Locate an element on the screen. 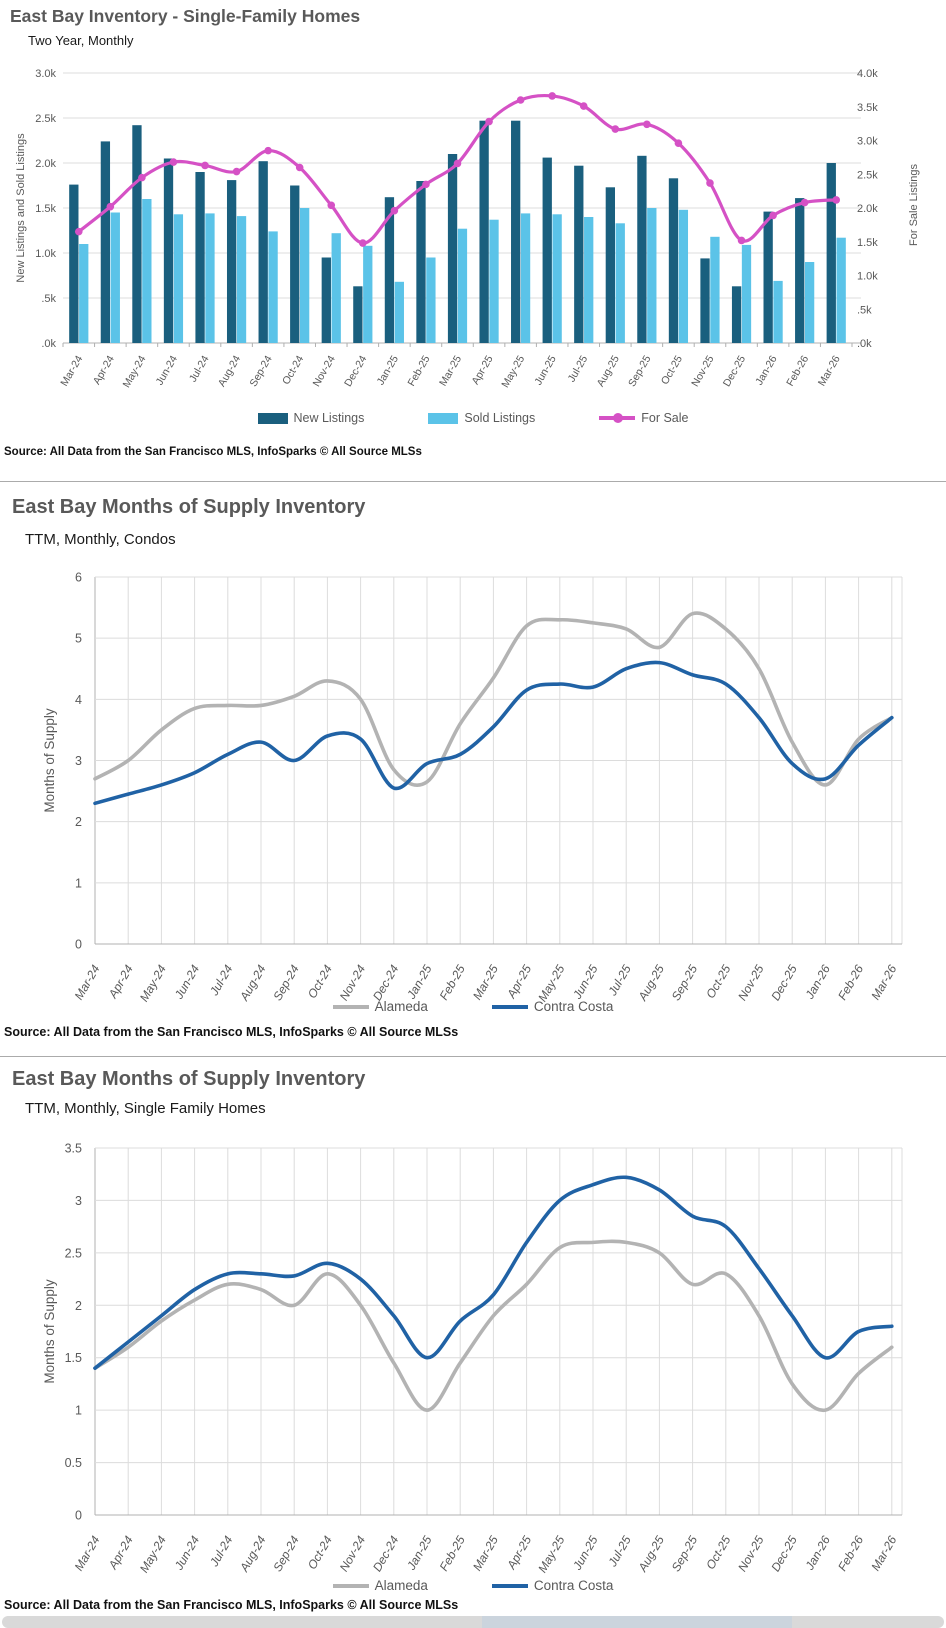 The image size is (946, 1628). bottom-scrollbar-track is located at coordinates (473, 1622).